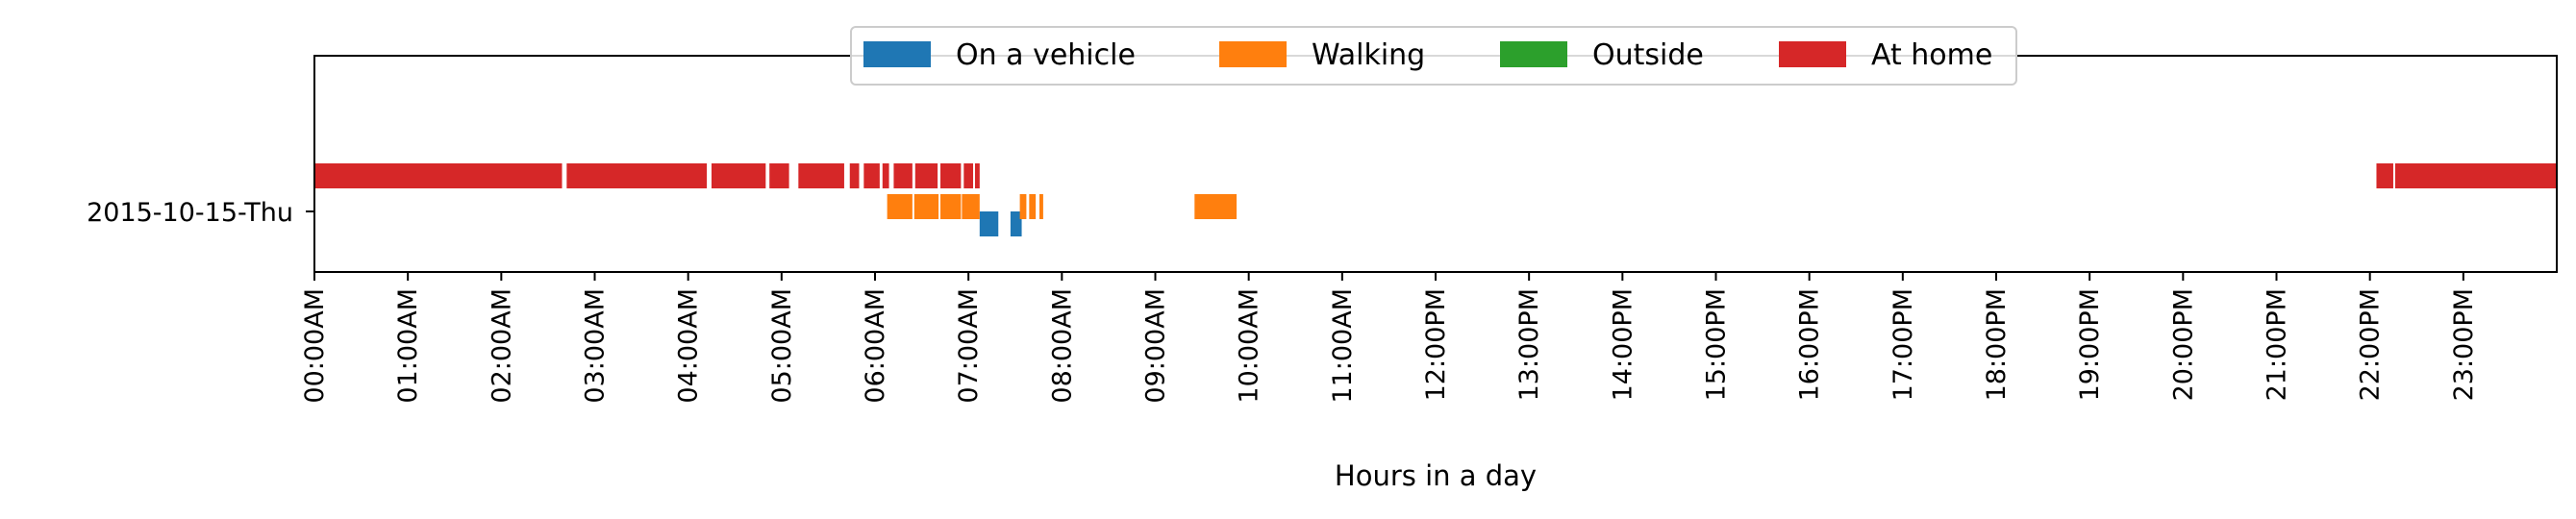 The width and height of the screenshot is (2576, 519). I want to click on x-tick-label: 21:00PM, so click(2277, 344).